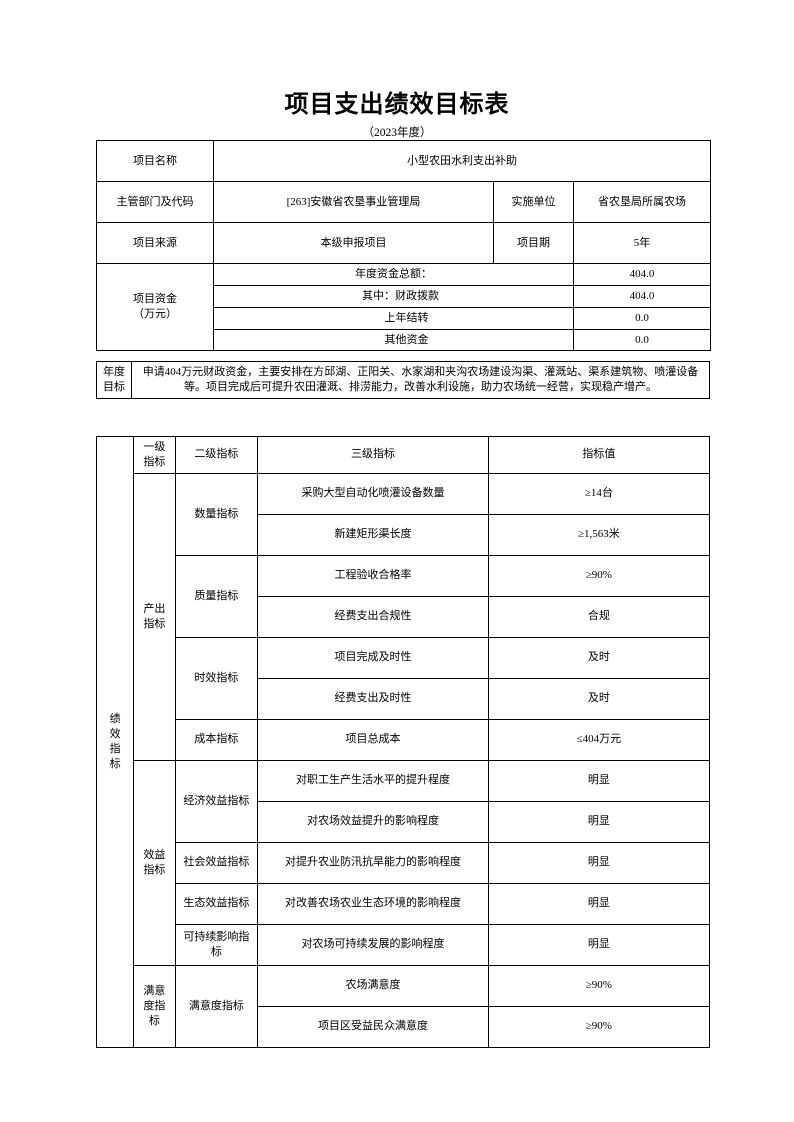 The width and height of the screenshot is (794, 1122). What do you see at coordinates (115, 748) in the screenshot?
I see `performance-root-char-3: 指` at bounding box center [115, 748].